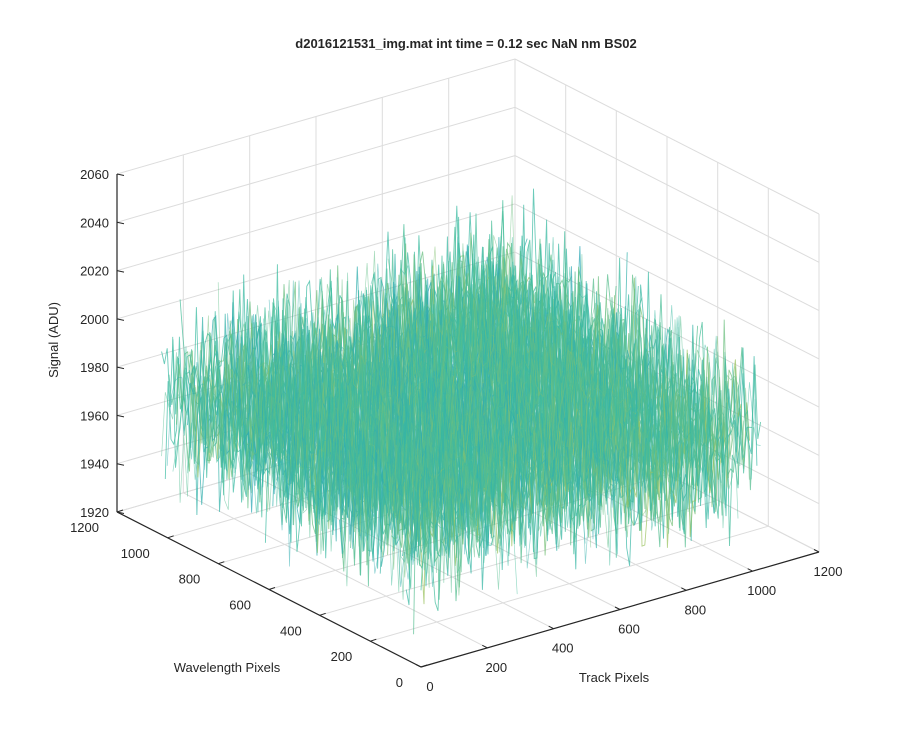 The image size is (900, 750). Describe the element at coordinates (94, 367) in the screenshot. I see `z-tick-label: 1980` at that location.